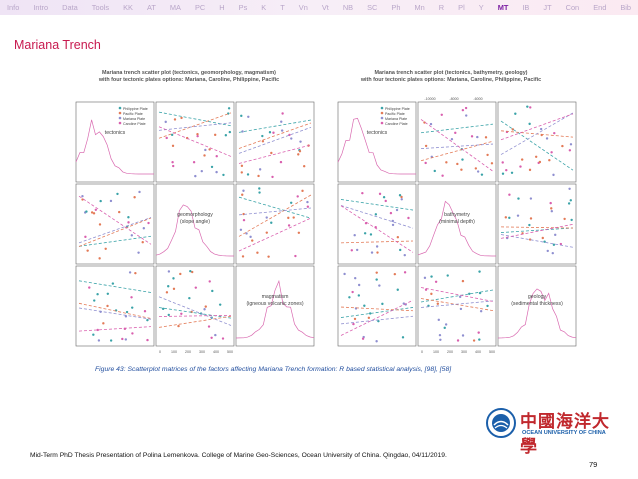 The height and width of the screenshot is (479, 638). I want to click on diagonal-label: (igneous volcanic zones), so click(274, 304).